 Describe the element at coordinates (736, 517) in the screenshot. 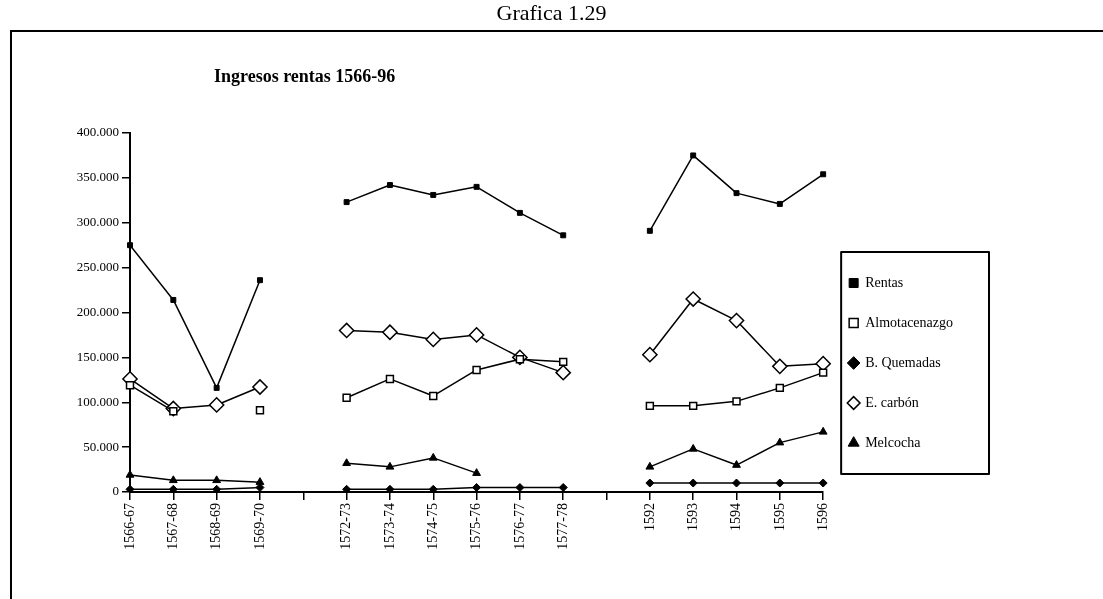

I see `x-tick-label: 1594` at that location.